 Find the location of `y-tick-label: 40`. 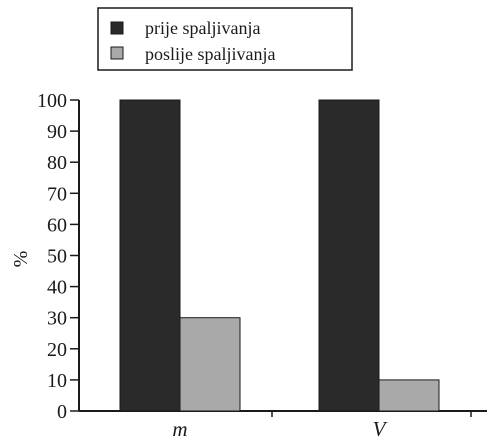

y-tick-label: 40 is located at coordinates (57, 288).